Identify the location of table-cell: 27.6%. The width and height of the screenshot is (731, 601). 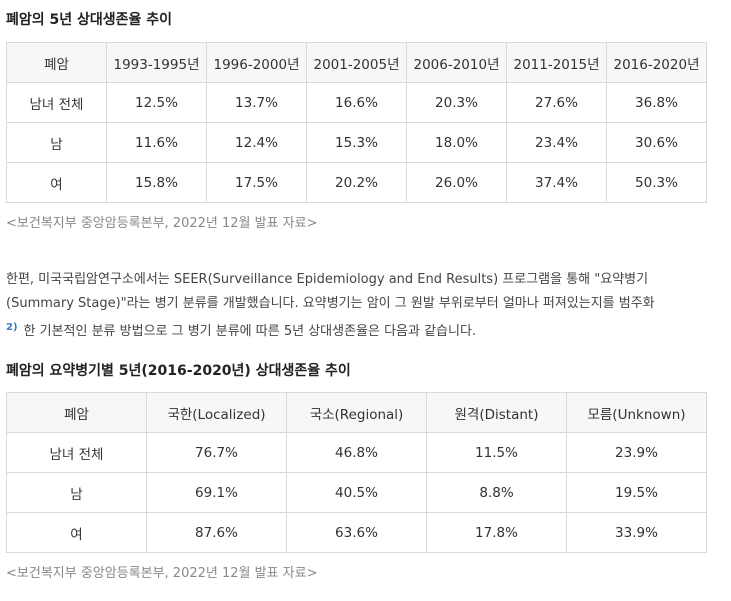
(556, 102).